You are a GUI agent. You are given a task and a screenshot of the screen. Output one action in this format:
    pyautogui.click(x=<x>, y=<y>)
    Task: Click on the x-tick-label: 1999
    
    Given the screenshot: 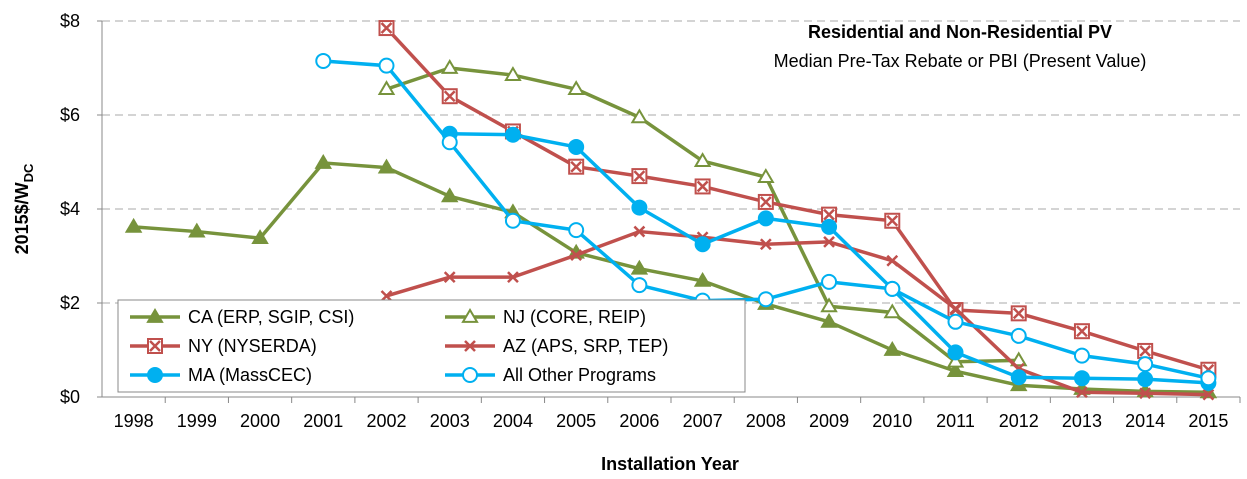 What is the action you would take?
    pyautogui.click(x=197, y=421)
    